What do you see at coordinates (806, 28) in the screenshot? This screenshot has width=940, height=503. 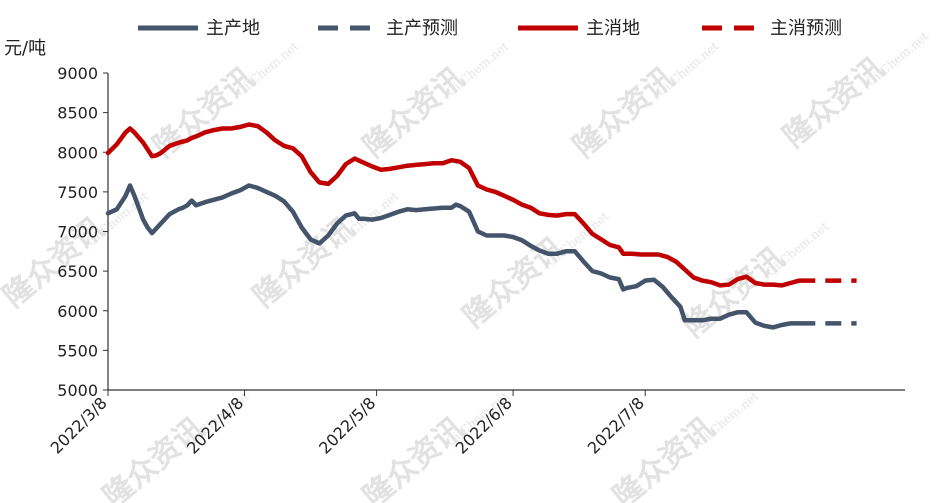 I see `legend-label: 主消预测` at bounding box center [806, 28].